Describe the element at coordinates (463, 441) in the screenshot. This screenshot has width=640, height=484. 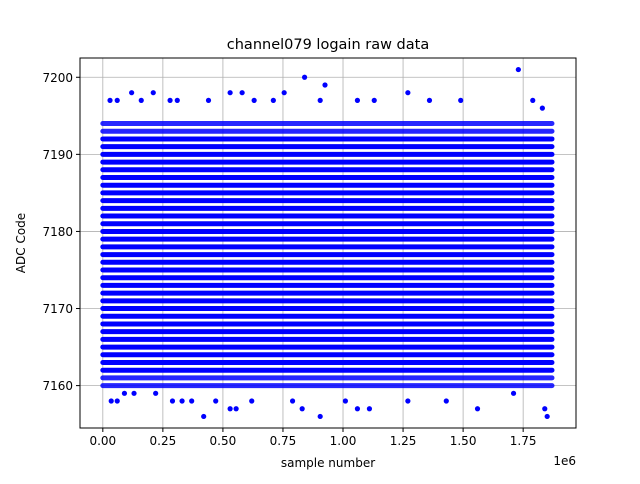
I see `x-tick-label: 1.50` at that location.